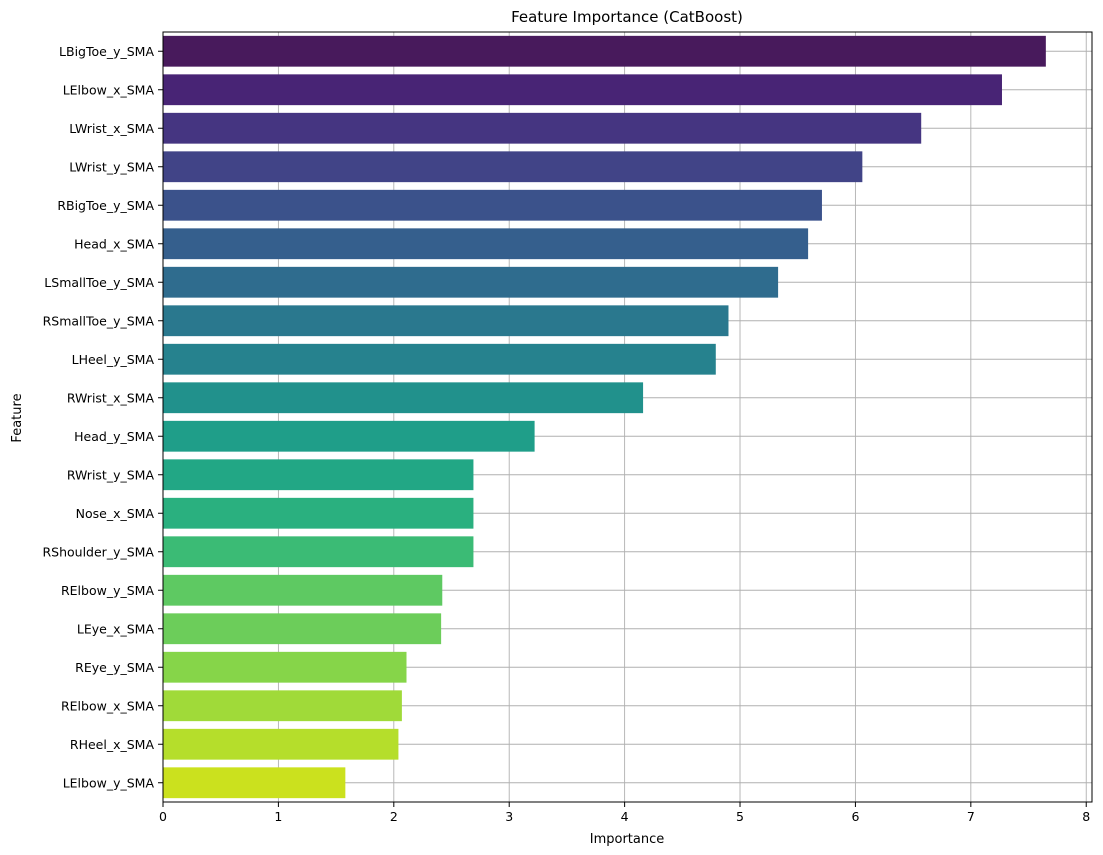  What do you see at coordinates (17, 417) in the screenshot?
I see `y-axis-title: Feature` at bounding box center [17, 417].